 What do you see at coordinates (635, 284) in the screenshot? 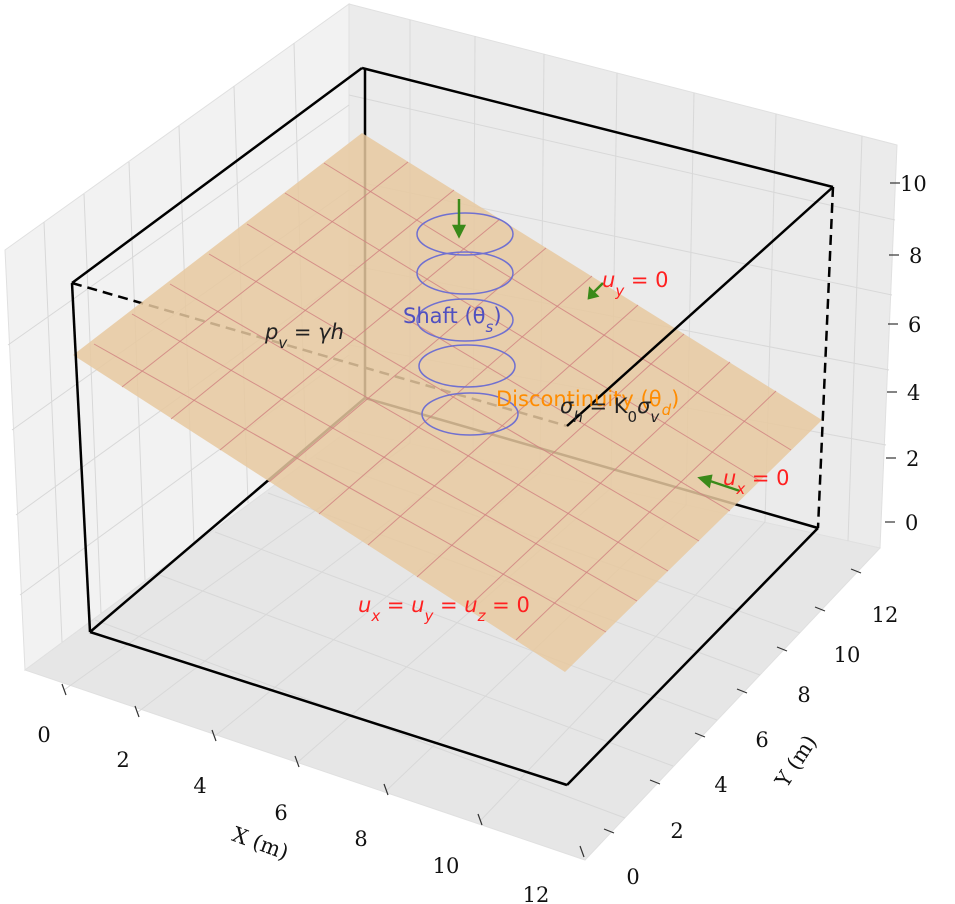
I see `annotation-uy: uy = 0` at bounding box center [635, 284].